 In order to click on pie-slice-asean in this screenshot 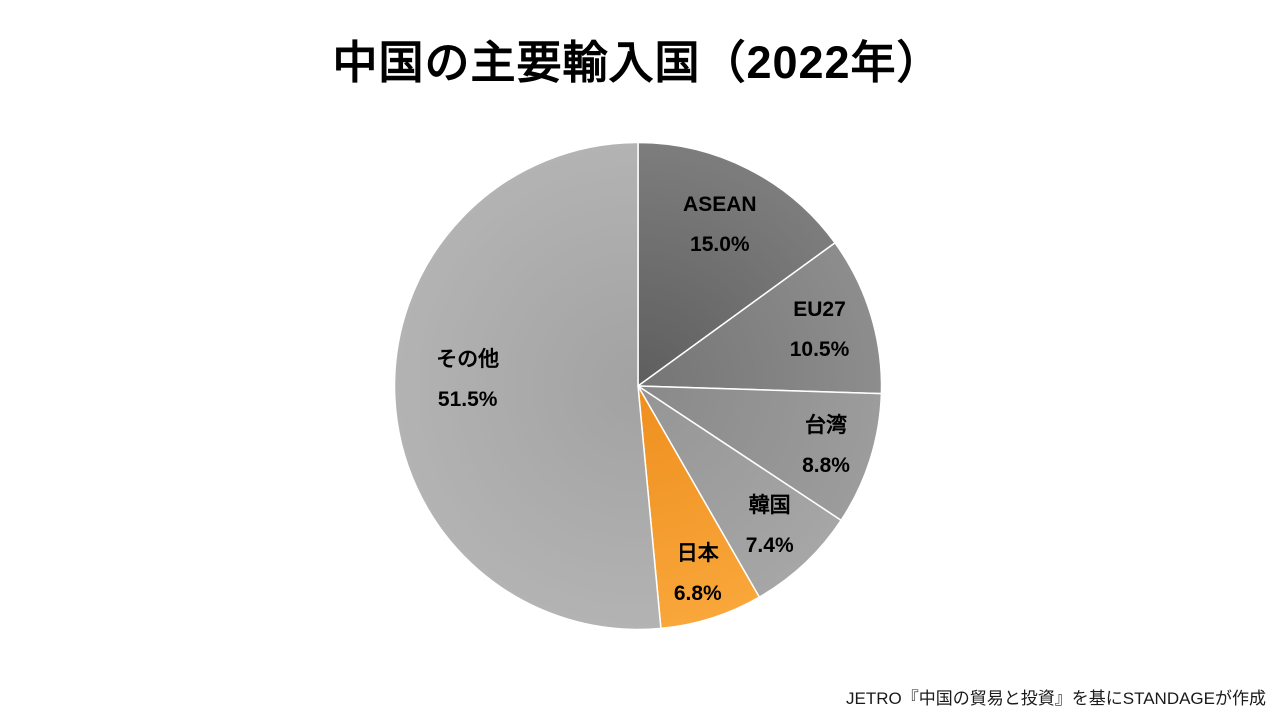, I will do `click(736, 264)`.